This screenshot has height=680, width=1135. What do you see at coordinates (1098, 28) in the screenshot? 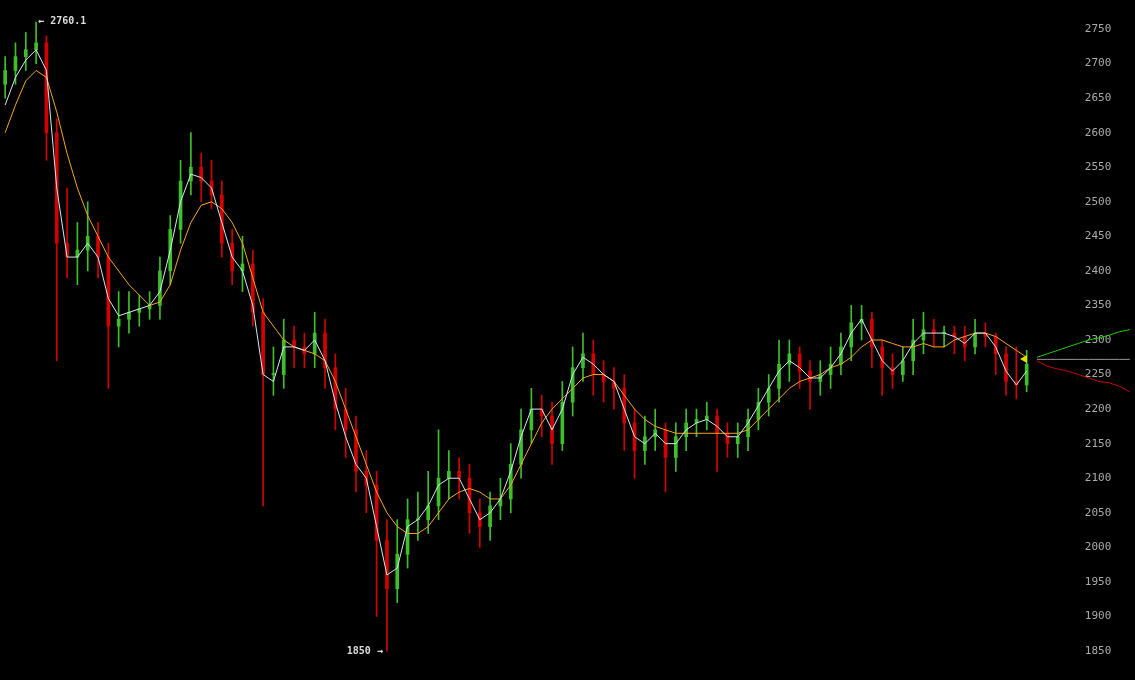
I see `y-tick-label: 2750` at bounding box center [1098, 28].